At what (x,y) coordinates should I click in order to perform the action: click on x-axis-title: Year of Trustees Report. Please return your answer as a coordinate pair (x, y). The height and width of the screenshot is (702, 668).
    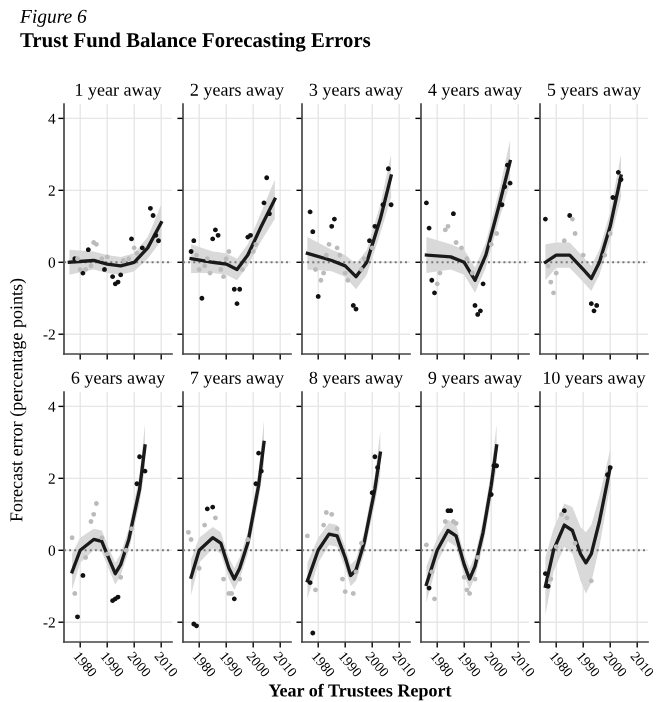
    Looking at the image, I should click on (360, 692).